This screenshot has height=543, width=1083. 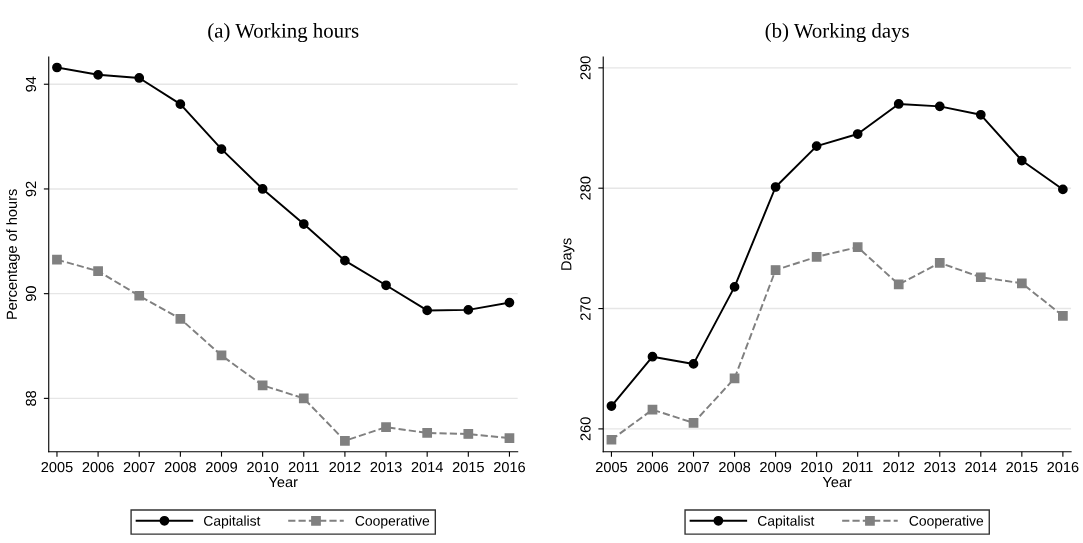 What do you see at coordinates (13, 254) in the screenshot?
I see `y-axis-title: Percentage of hours` at bounding box center [13, 254].